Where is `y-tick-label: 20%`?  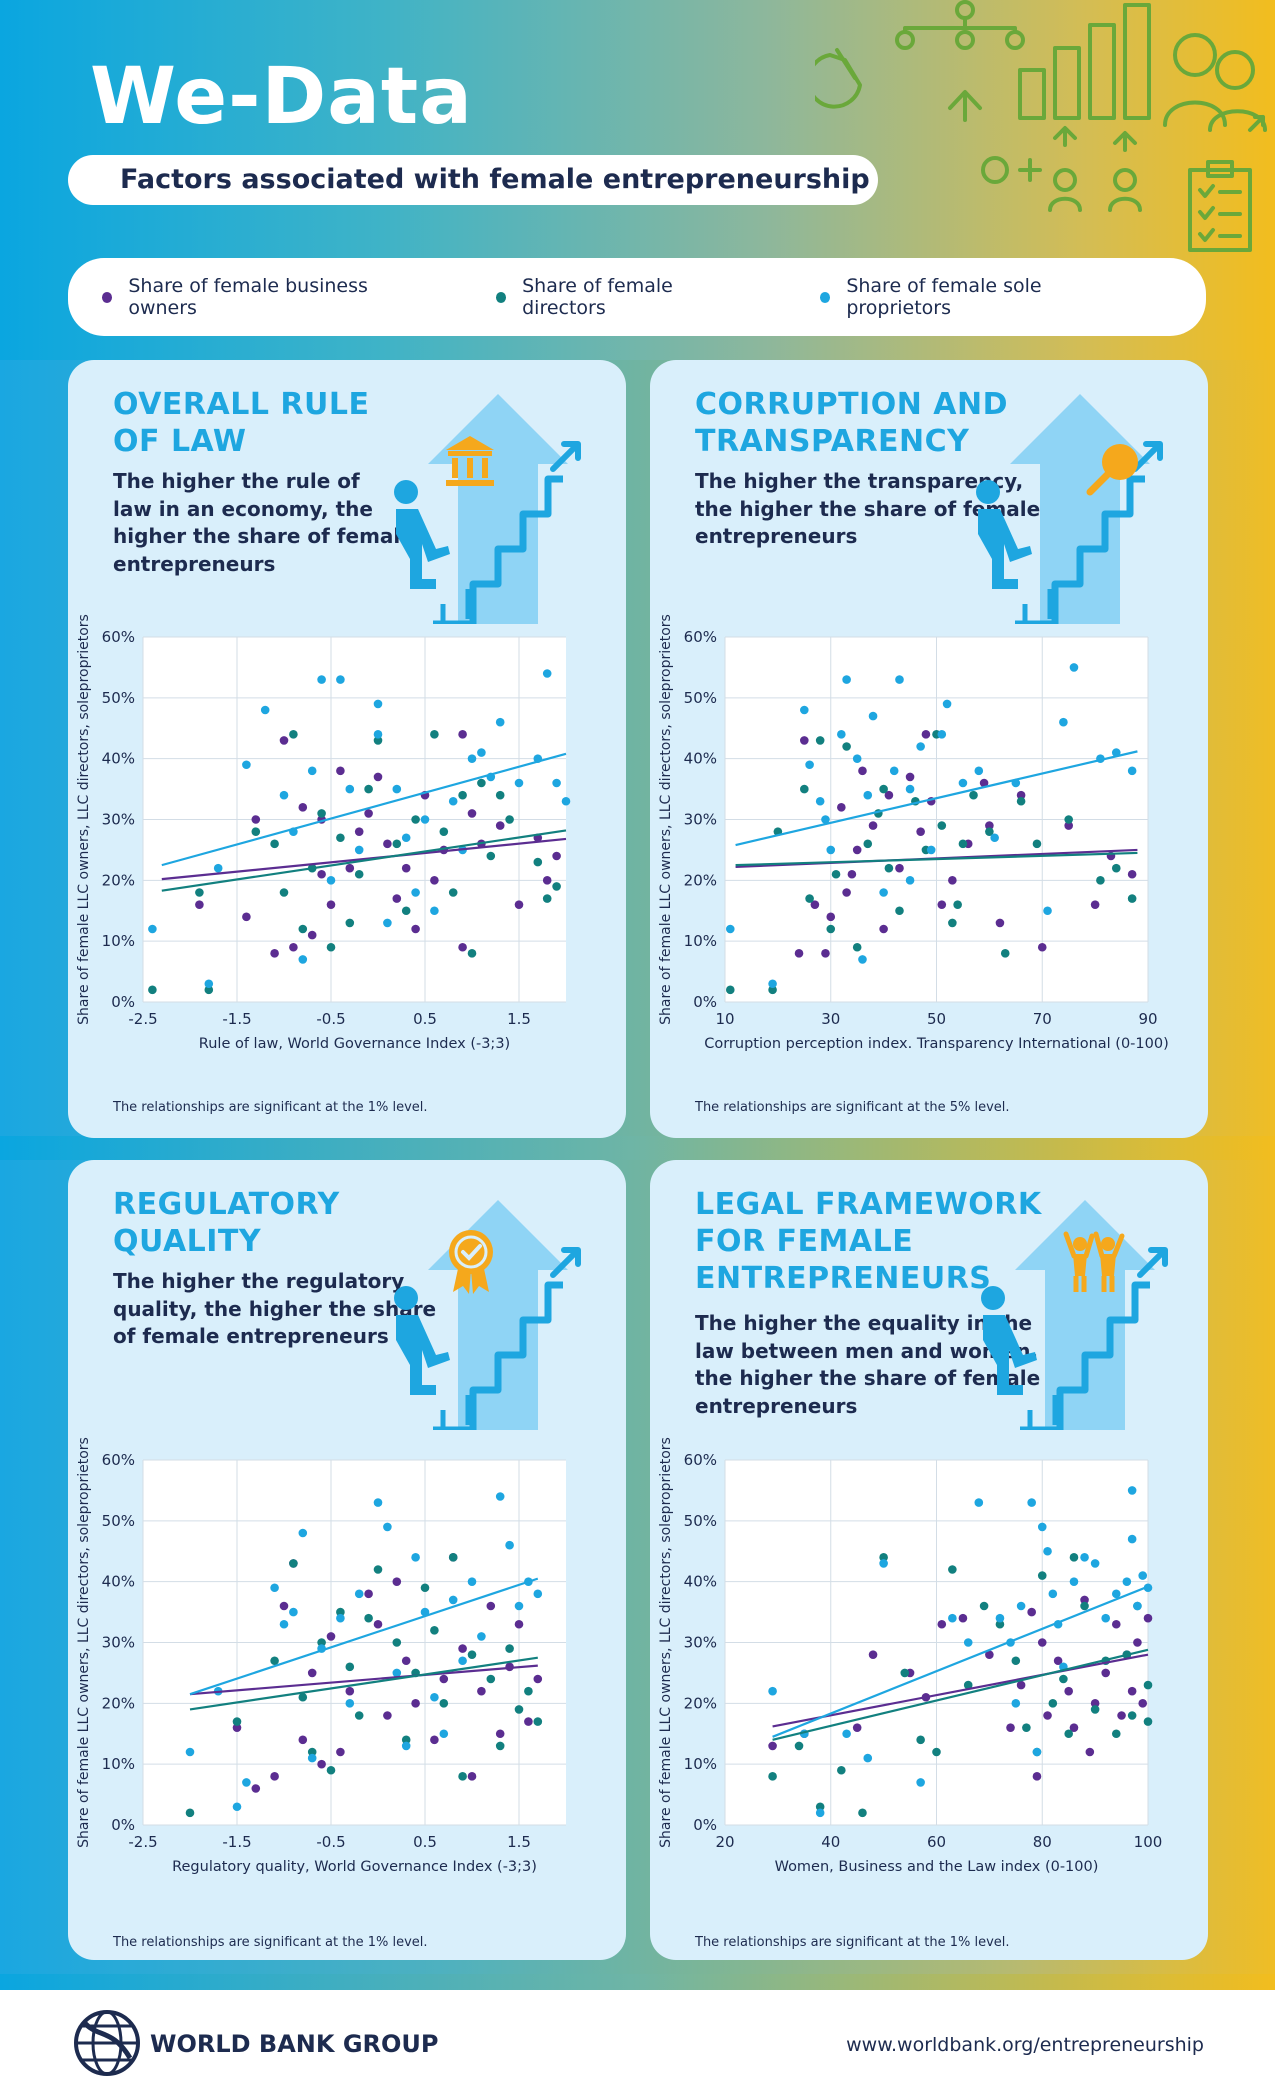
y-tick-label: 20% is located at coordinates (118, 880).